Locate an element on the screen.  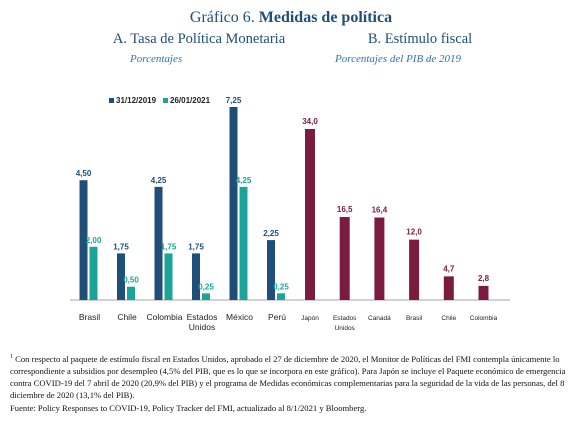
category-label-b-line: Canadá is located at coordinates (379, 318).